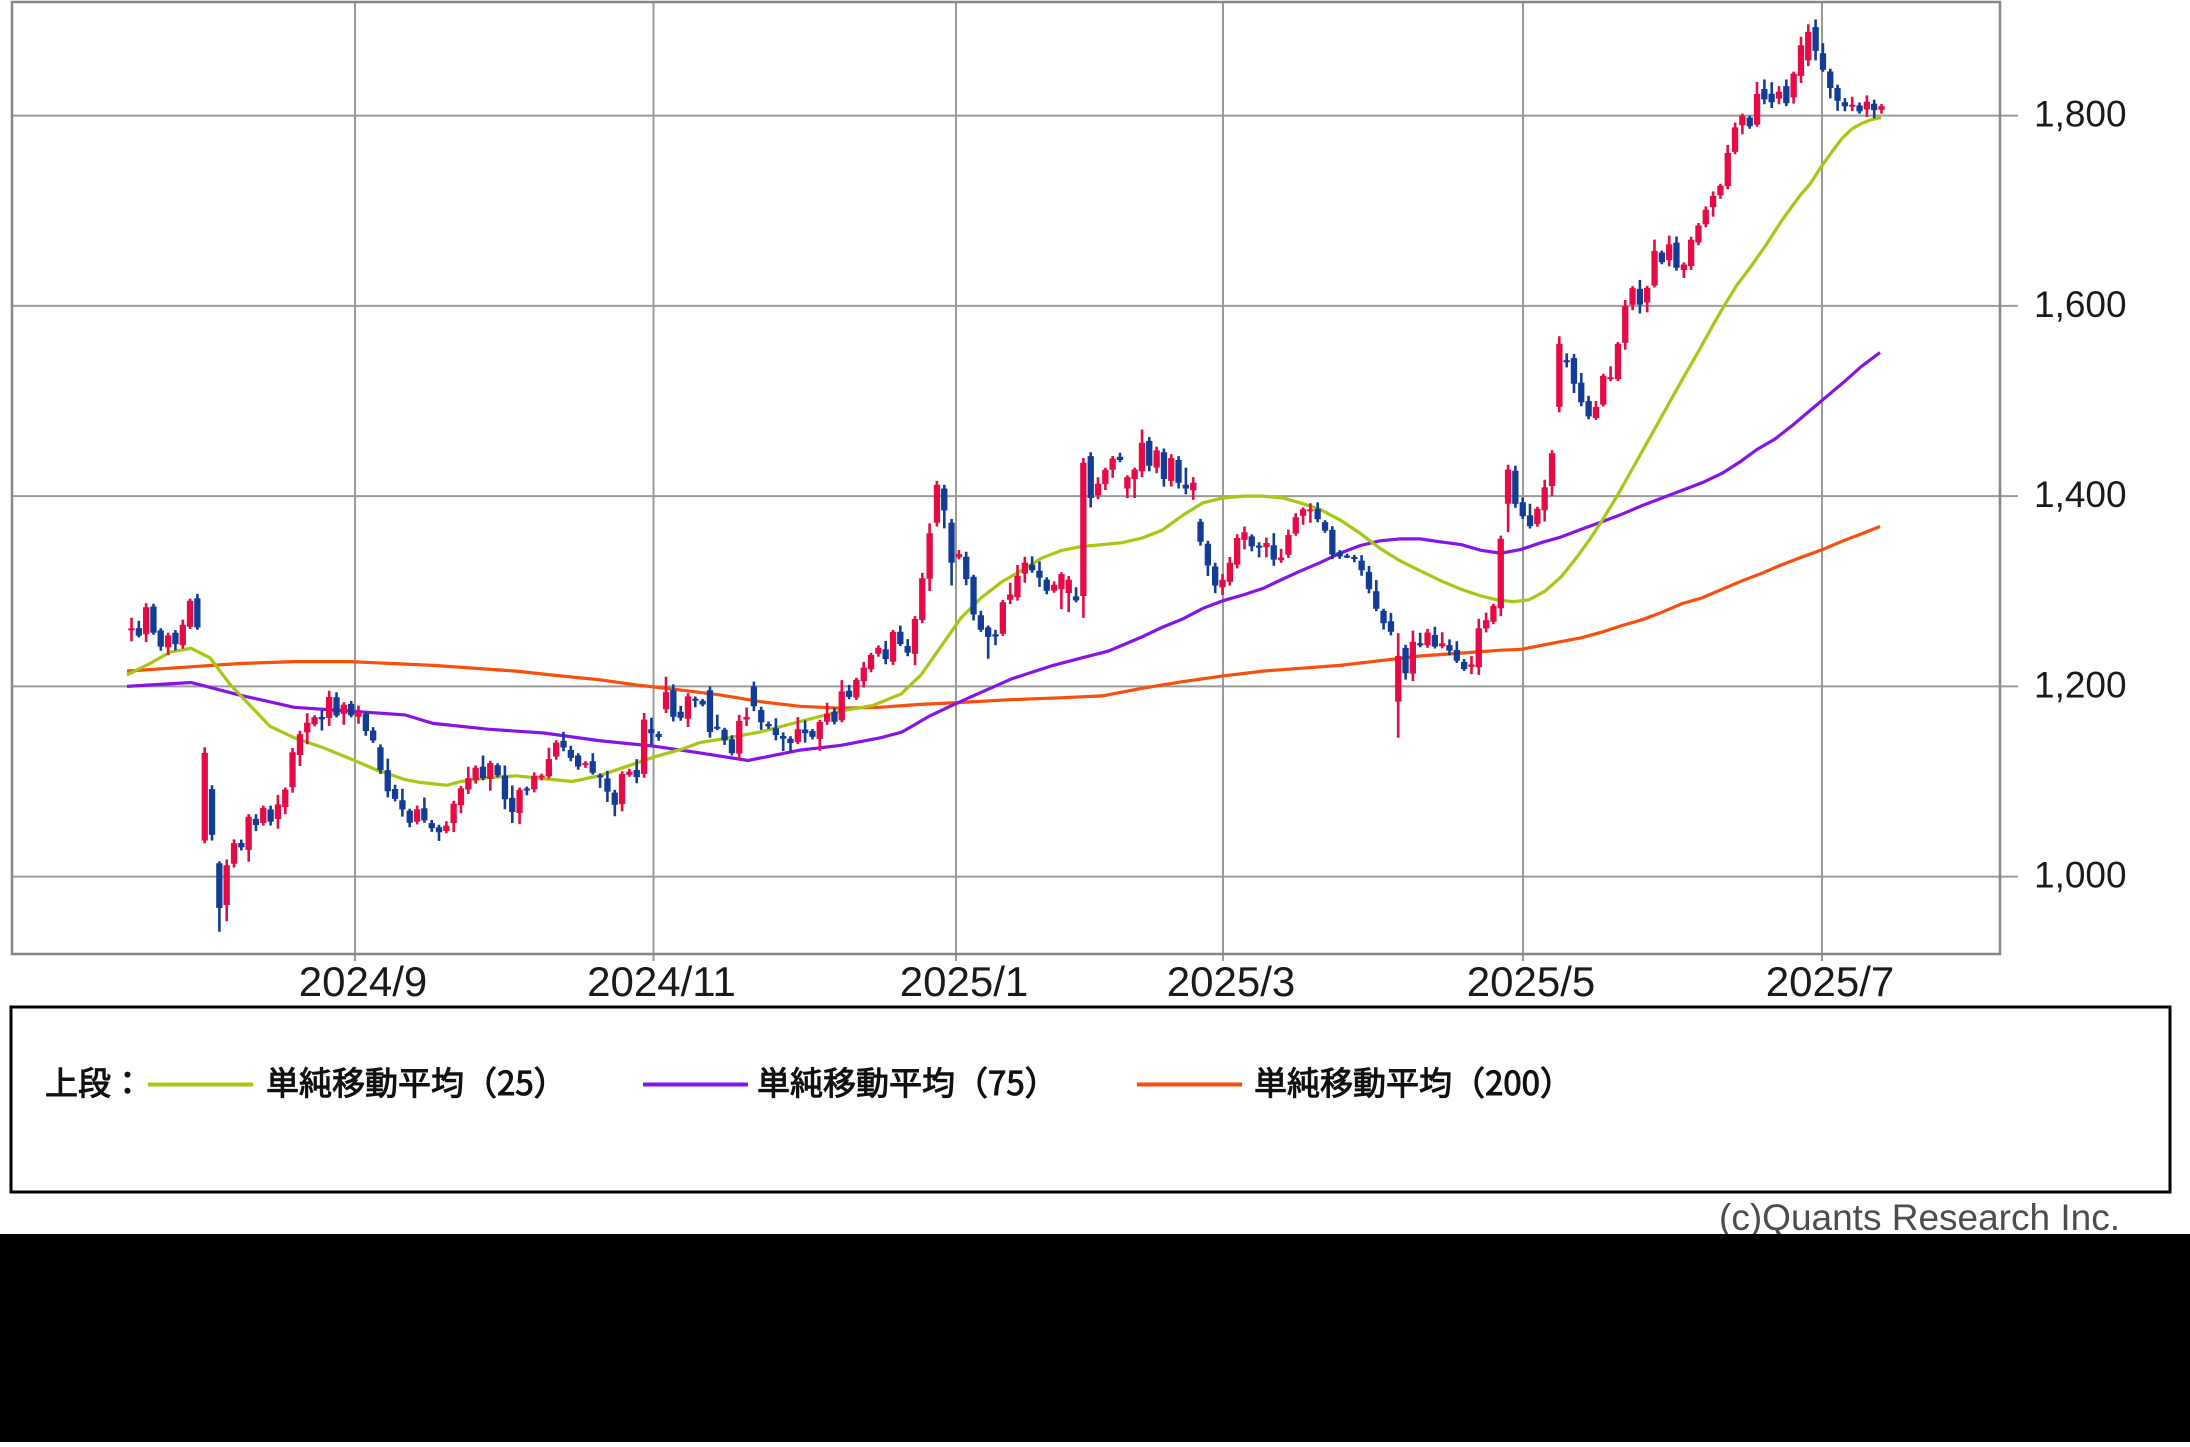 Image resolution: width=2190 pixels, height=1447 pixels. Describe the element at coordinates (2080, 494) in the screenshot. I see `svg-text: 1,400` at that location.